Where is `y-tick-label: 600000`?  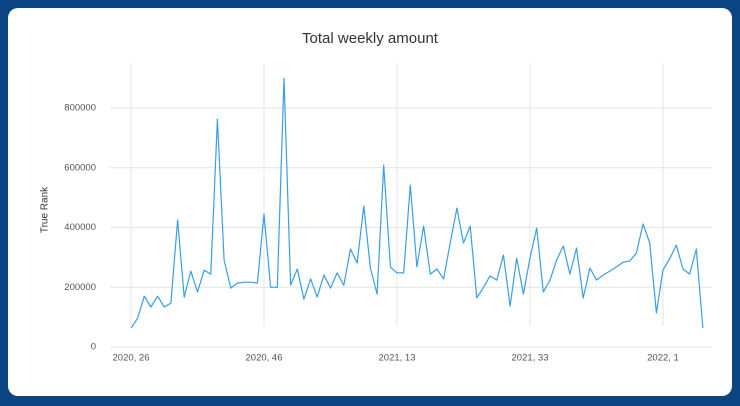 y-tick-label: 600000 is located at coordinates (80, 167).